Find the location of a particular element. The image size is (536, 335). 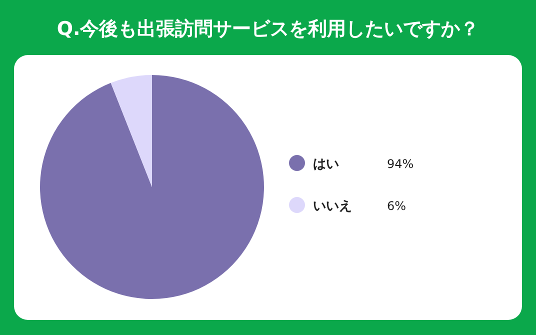

chart-title: Q.今後も出張訪問サービスを利用したいですか？ is located at coordinates (268, 29).